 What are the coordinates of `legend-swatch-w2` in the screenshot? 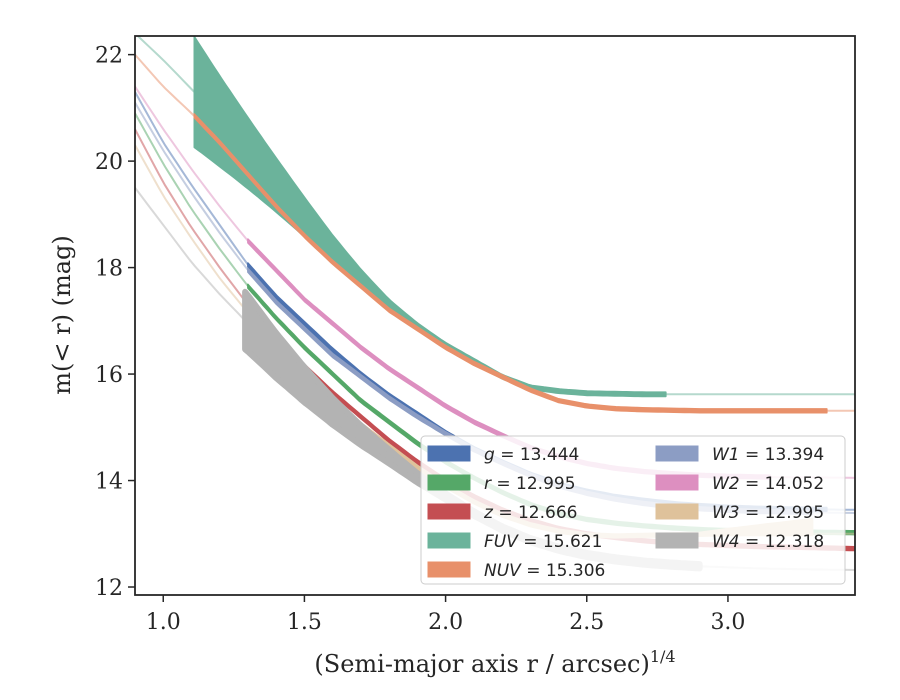 It's located at (677, 482).